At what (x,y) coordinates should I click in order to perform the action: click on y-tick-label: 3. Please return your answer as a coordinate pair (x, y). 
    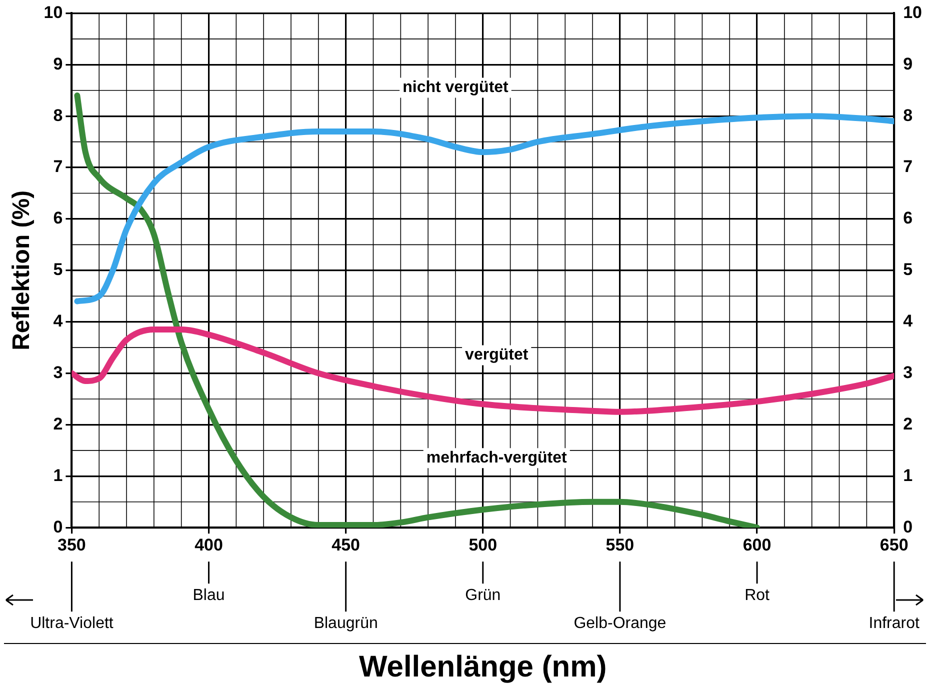
    Looking at the image, I should click on (58, 372).